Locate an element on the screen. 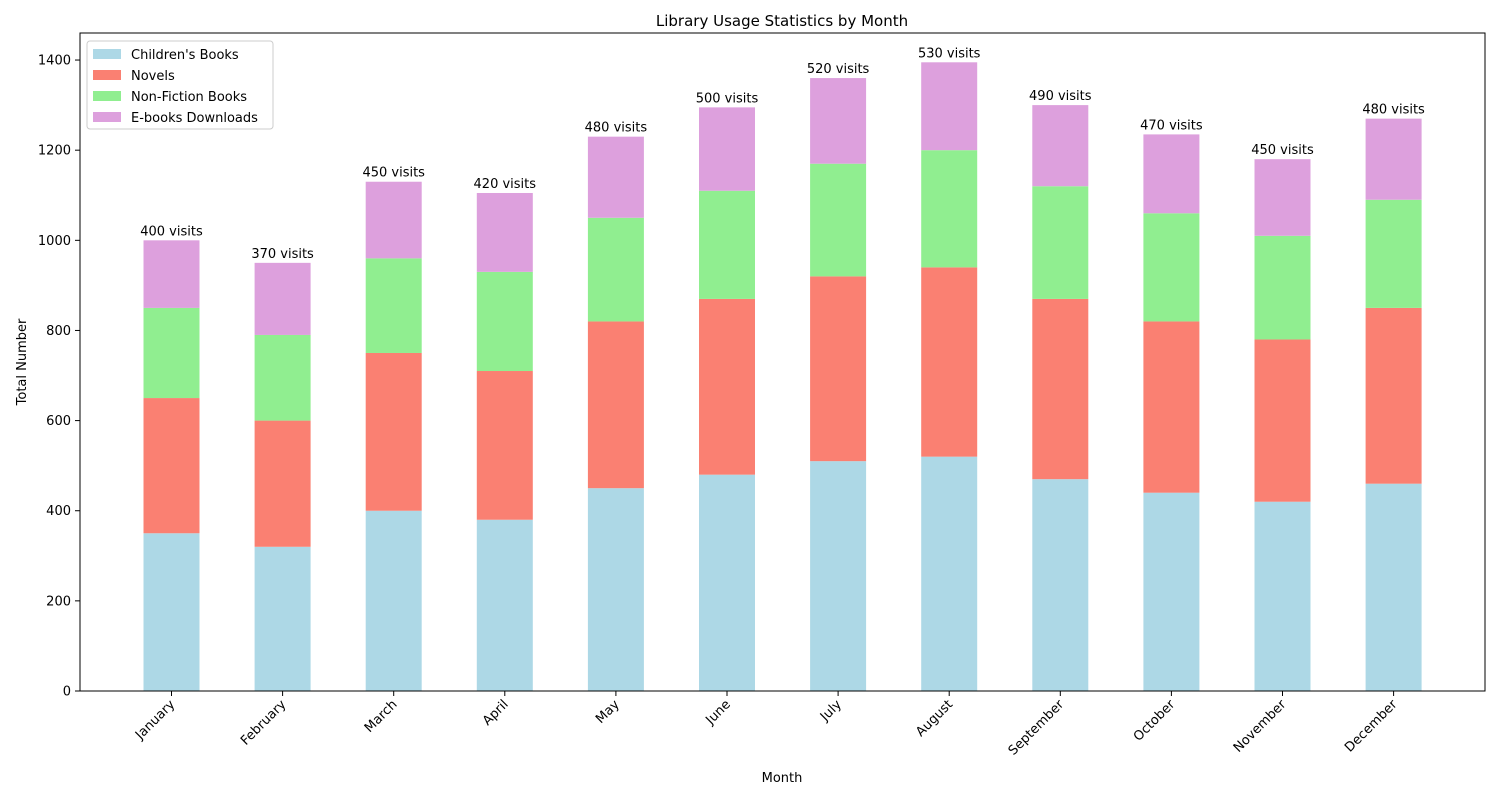 Image resolution: width=1500 pixels, height=800 pixels. bar-novels-may is located at coordinates (615, 405).